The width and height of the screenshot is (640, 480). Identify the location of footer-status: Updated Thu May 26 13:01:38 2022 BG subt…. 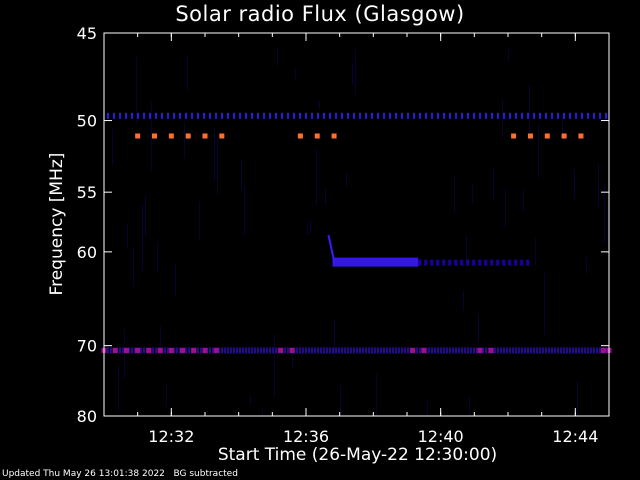
(120, 474).